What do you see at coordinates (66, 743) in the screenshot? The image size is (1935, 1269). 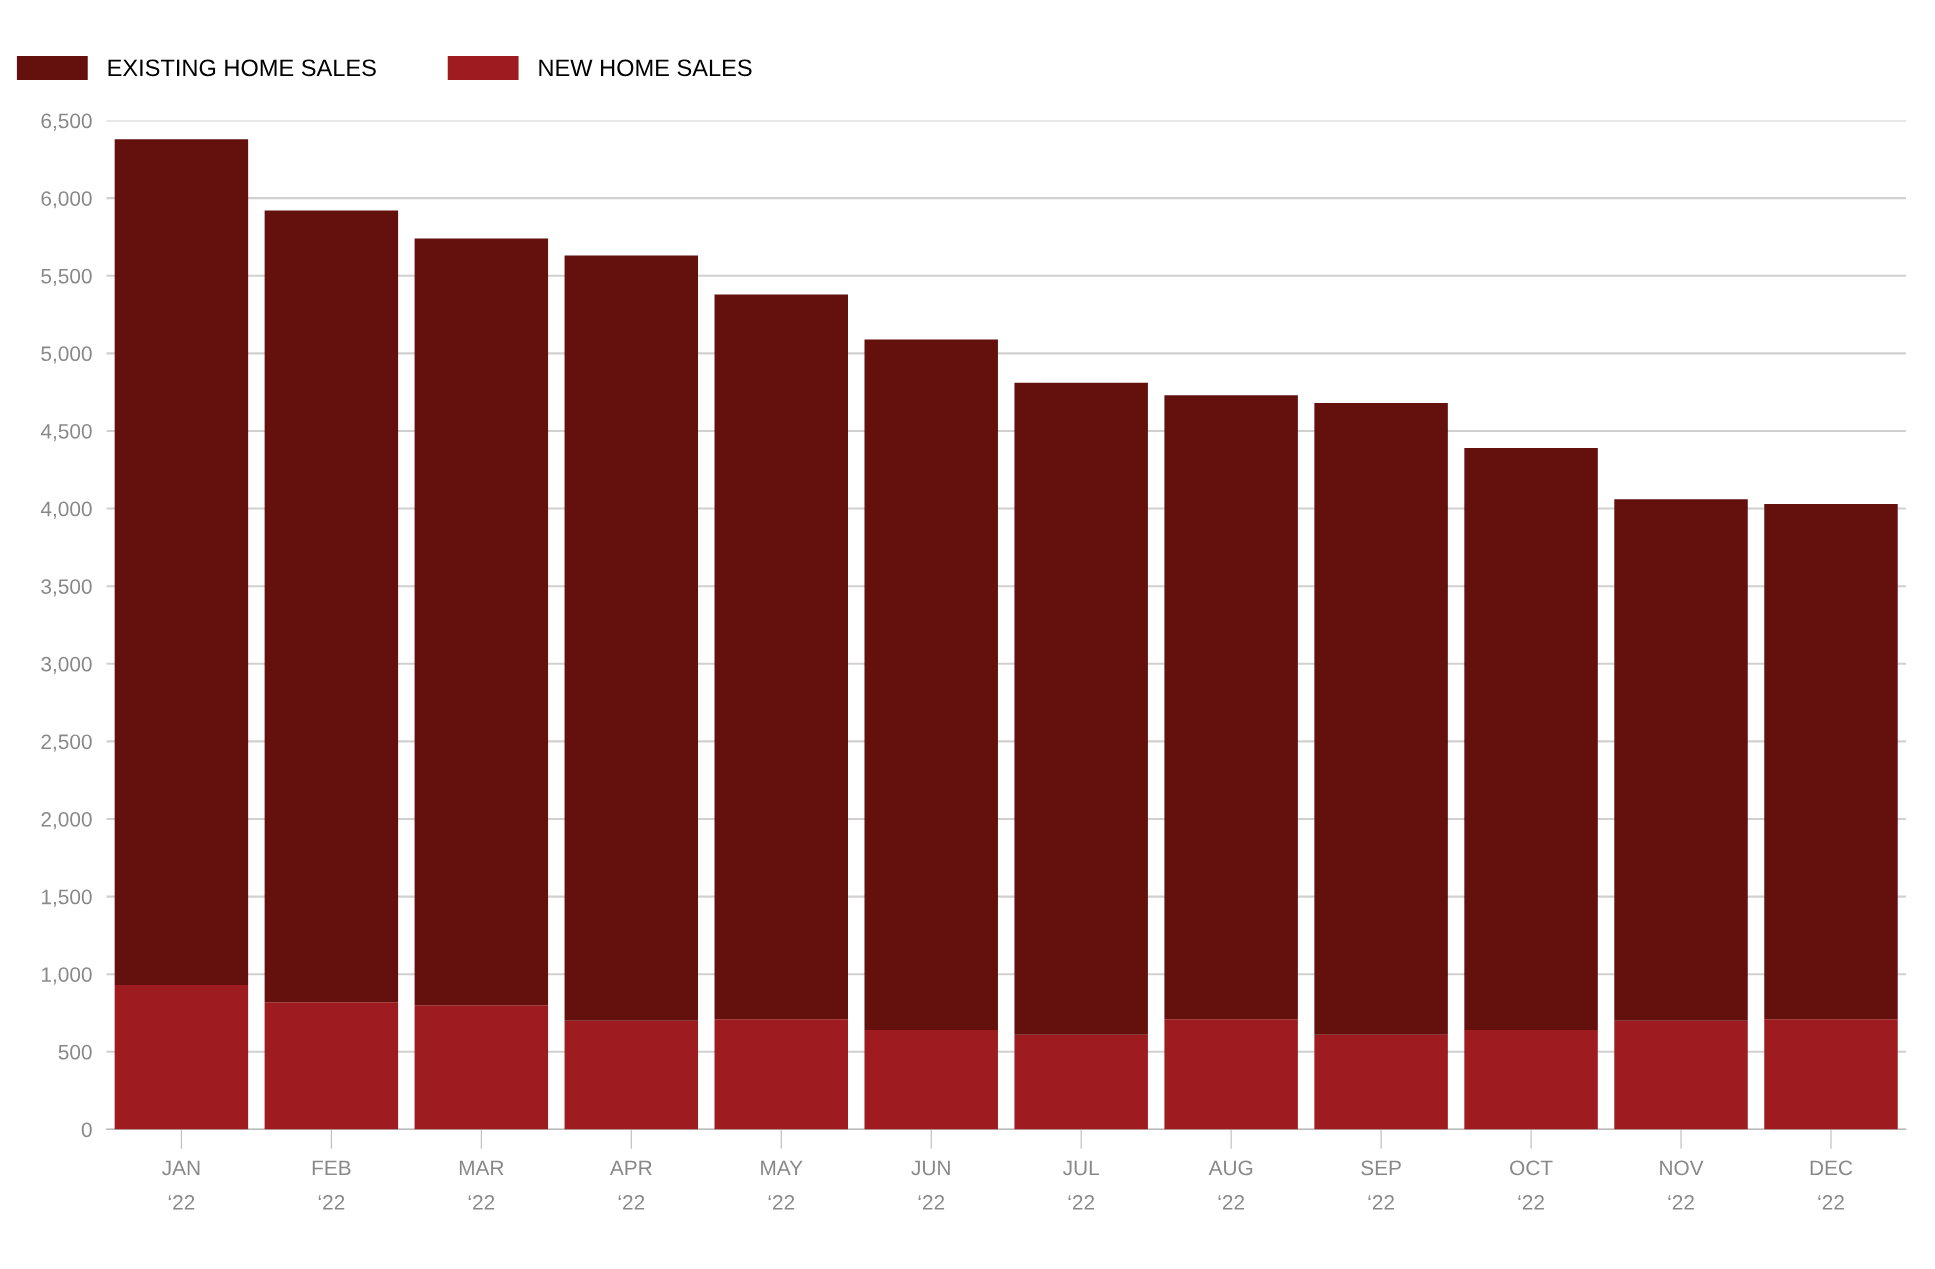 I see `y-tick-label: 2,500` at bounding box center [66, 743].